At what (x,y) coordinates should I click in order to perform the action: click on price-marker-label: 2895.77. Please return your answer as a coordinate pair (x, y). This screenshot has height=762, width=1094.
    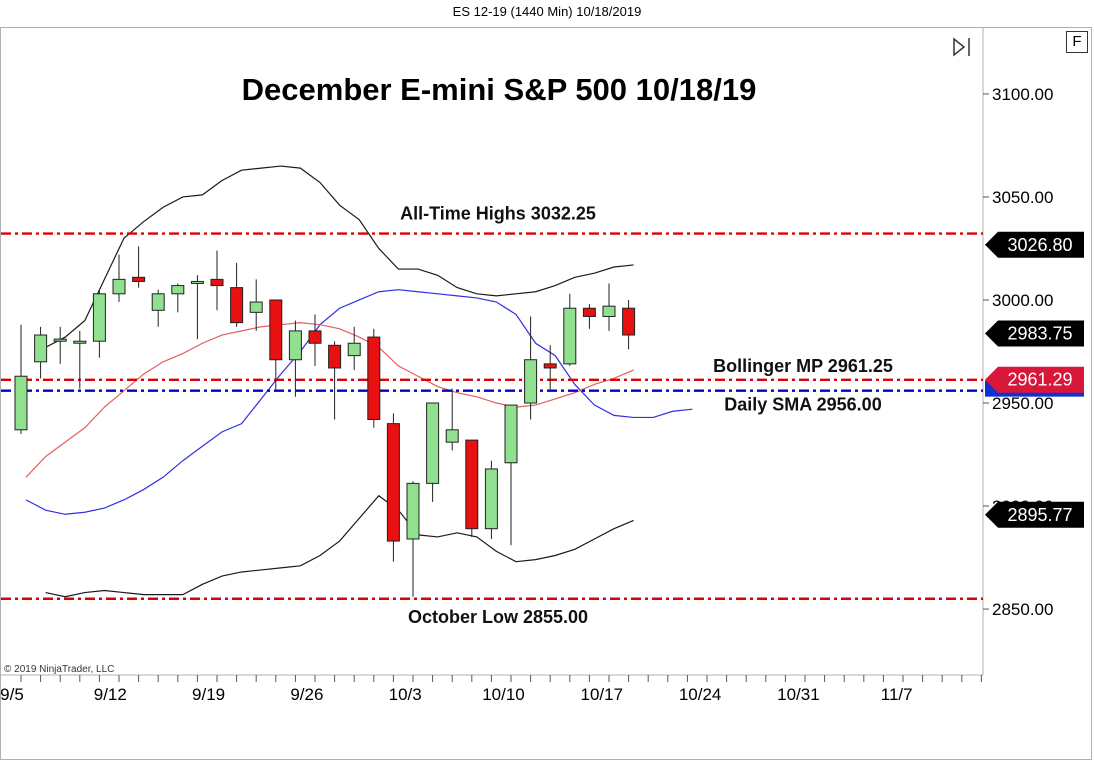
    Looking at the image, I should click on (1039, 515).